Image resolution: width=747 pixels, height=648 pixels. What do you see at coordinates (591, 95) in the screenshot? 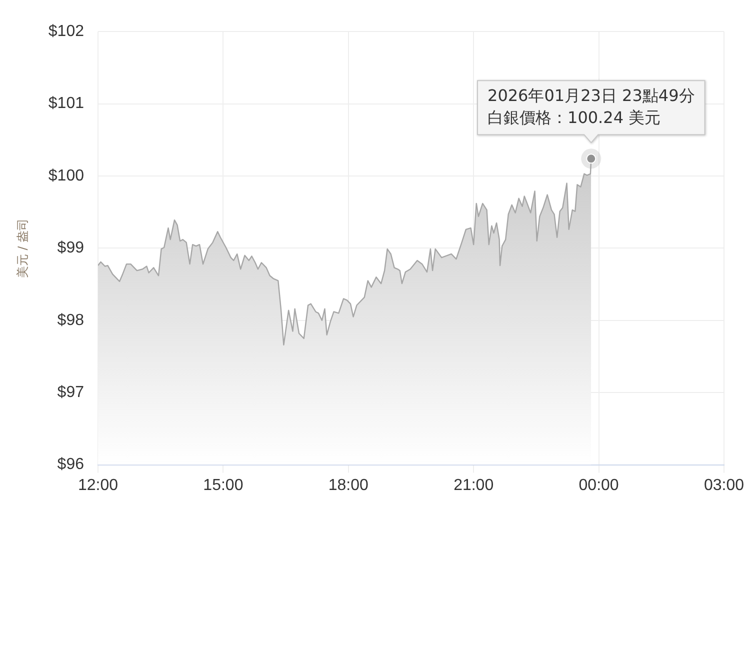
I see `annotation: 2026年01月23日 23點49分` at bounding box center [591, 95].